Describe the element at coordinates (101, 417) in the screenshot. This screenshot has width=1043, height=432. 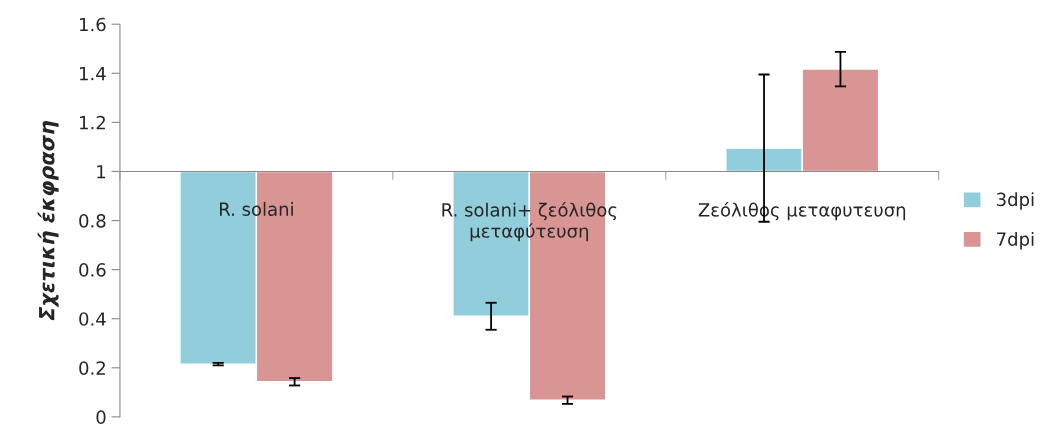
I see `y-tick-label: 0` at that location.